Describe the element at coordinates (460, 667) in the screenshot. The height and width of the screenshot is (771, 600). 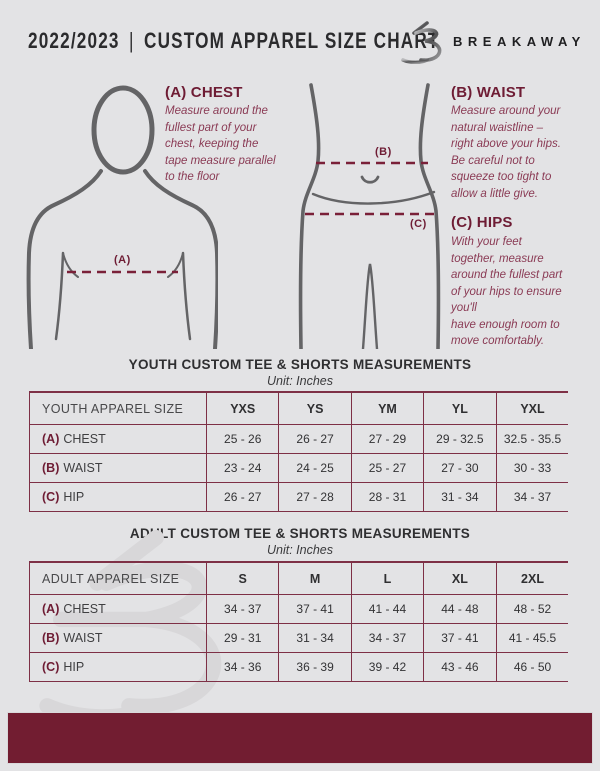
I see `size-value-cell: 43 - 46` at that location.